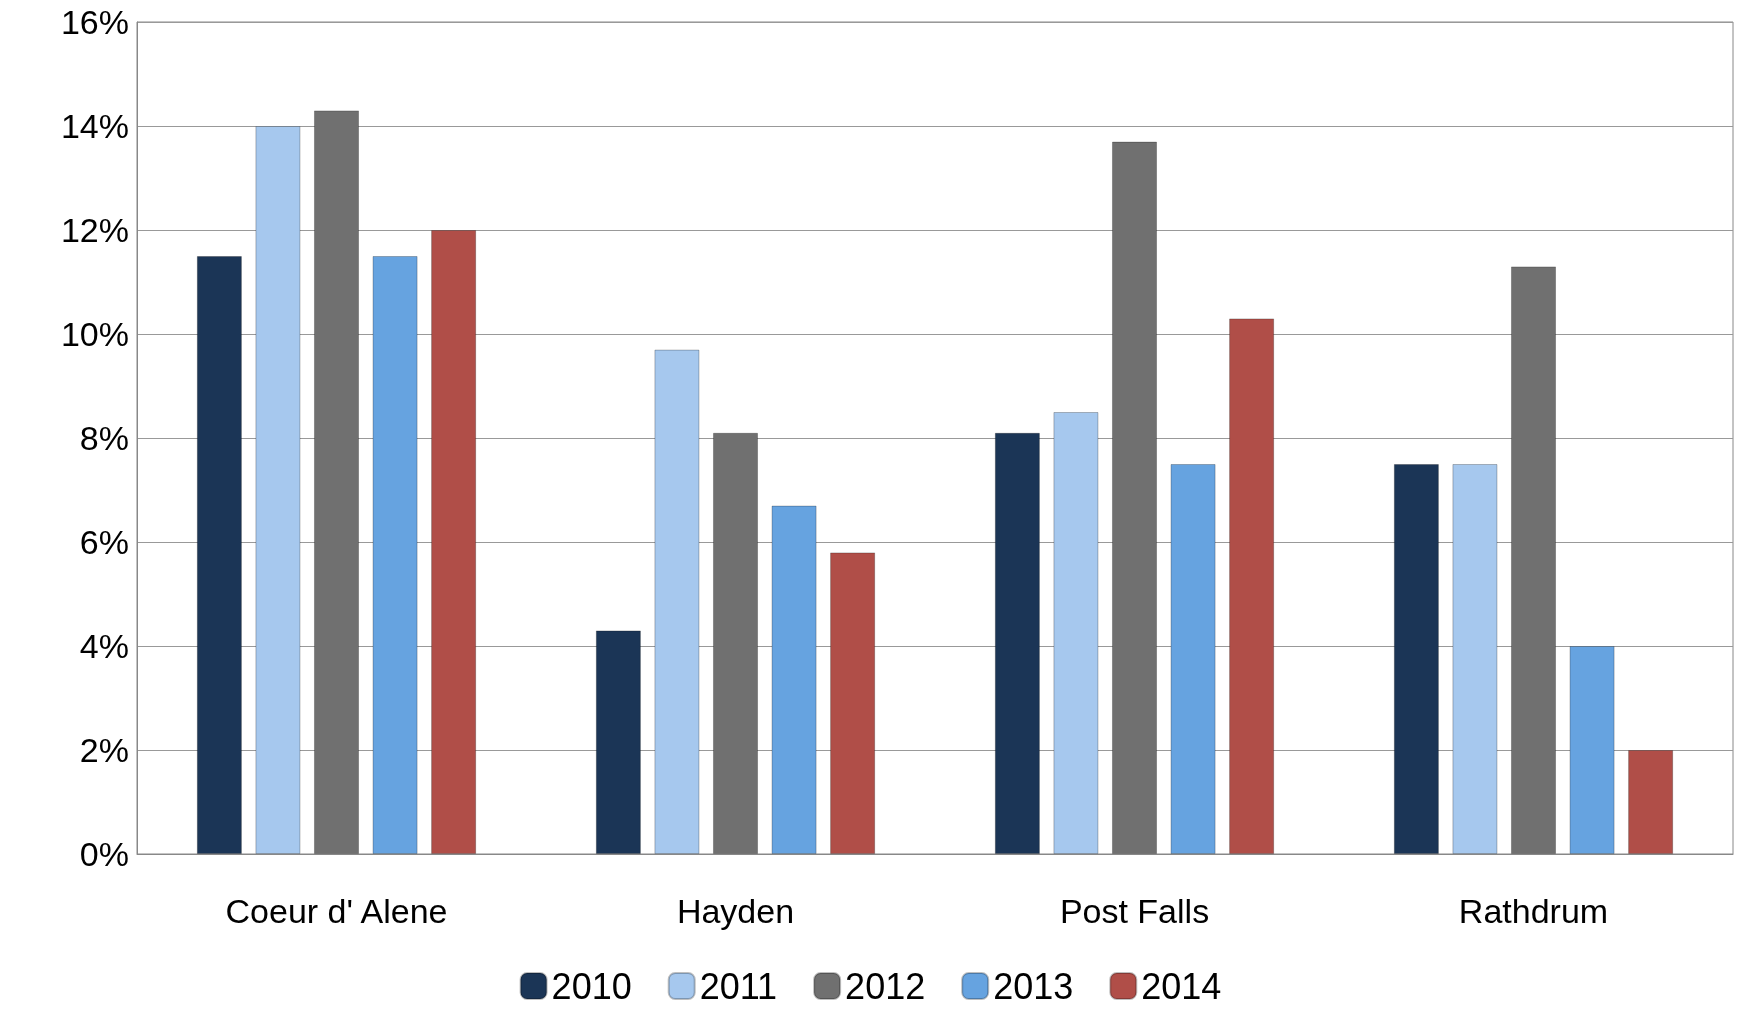 The width and height of the screenshot is (1741, 1011). I want to click on x-tick-label: Post Falls, so click(1134, 911).